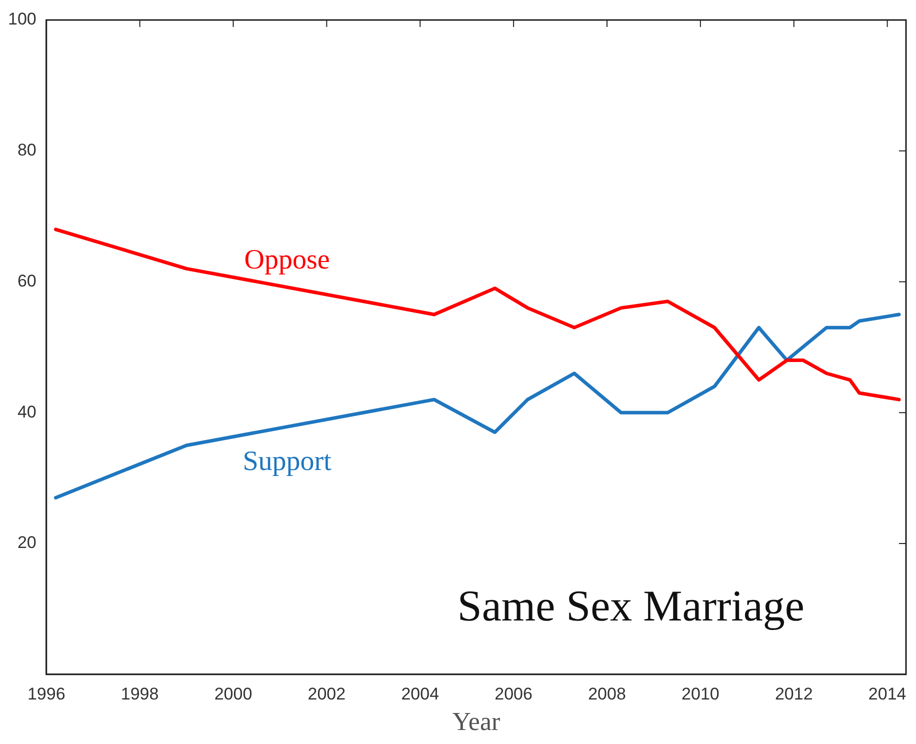 The height and width of the screenshot is (744, 916). Describe the element at coordinates (26, 150) in the screenshot. I see `y-tick-label: 80` at that location.